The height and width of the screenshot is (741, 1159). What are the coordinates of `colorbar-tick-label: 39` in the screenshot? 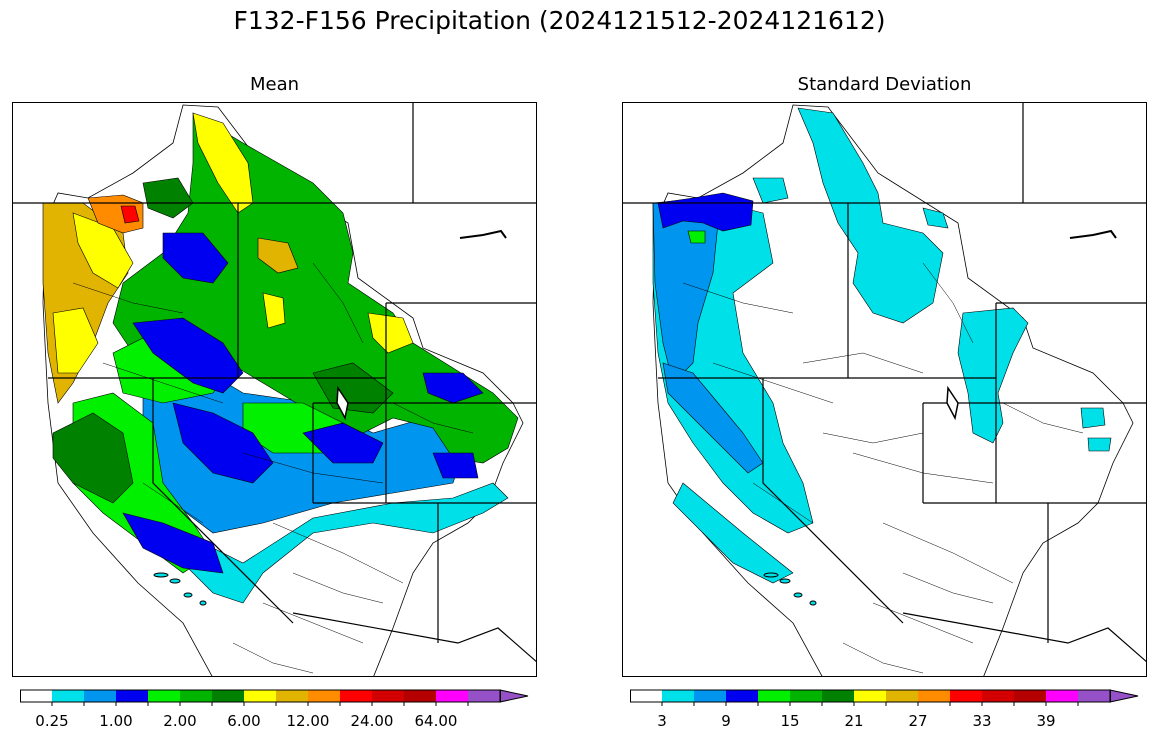 It's located at (1046, 721).